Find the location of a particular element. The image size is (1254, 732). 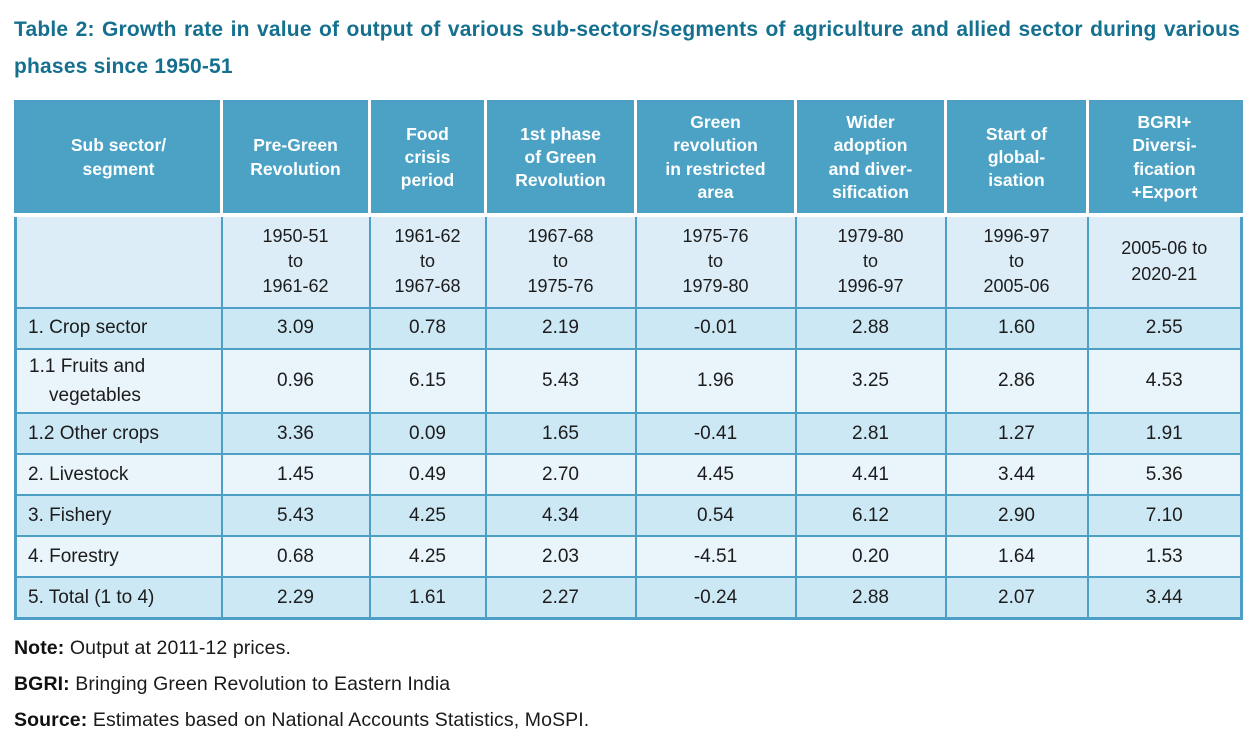

value-cell: 4.53 is located at coordinates (1164, 381).